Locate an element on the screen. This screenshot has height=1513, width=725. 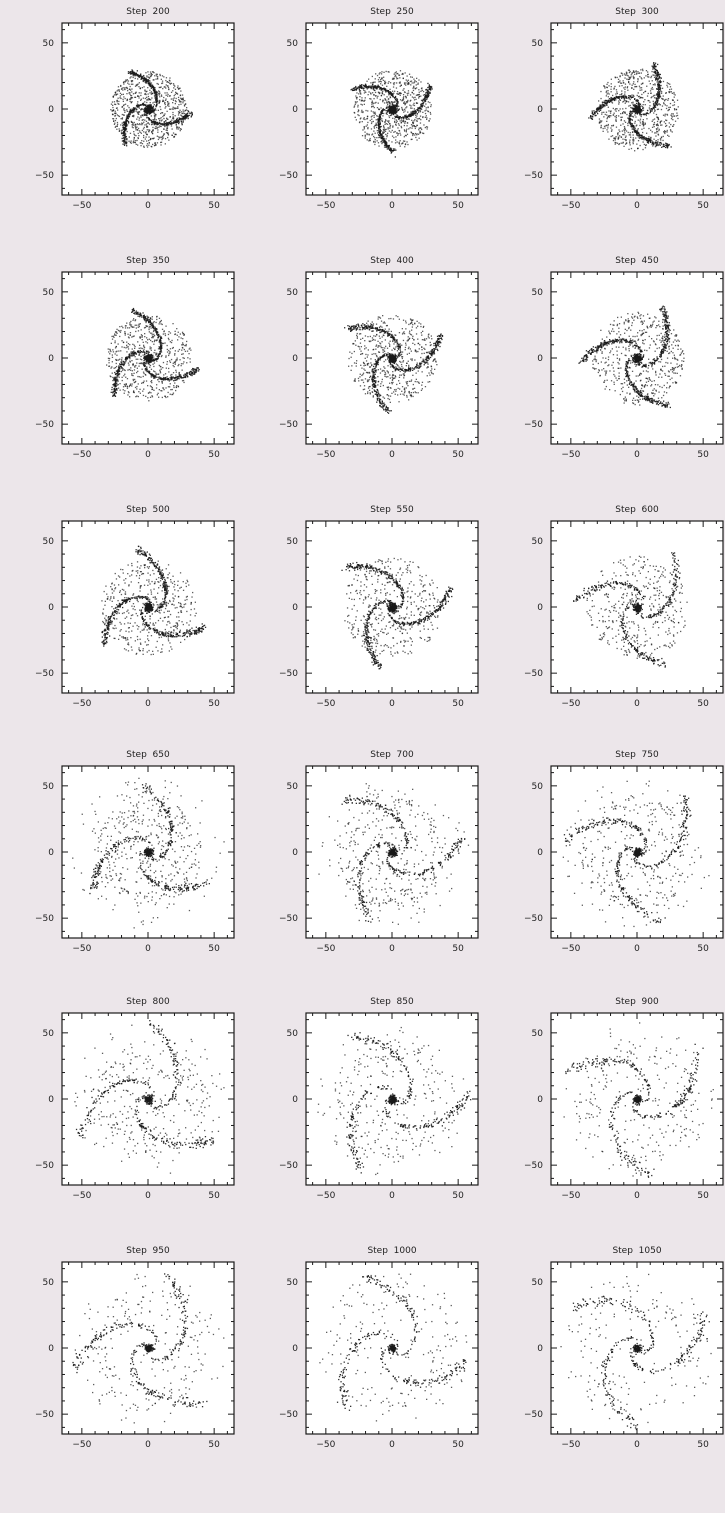
x-tick-label: 50 is located at coordinates (214, 206).